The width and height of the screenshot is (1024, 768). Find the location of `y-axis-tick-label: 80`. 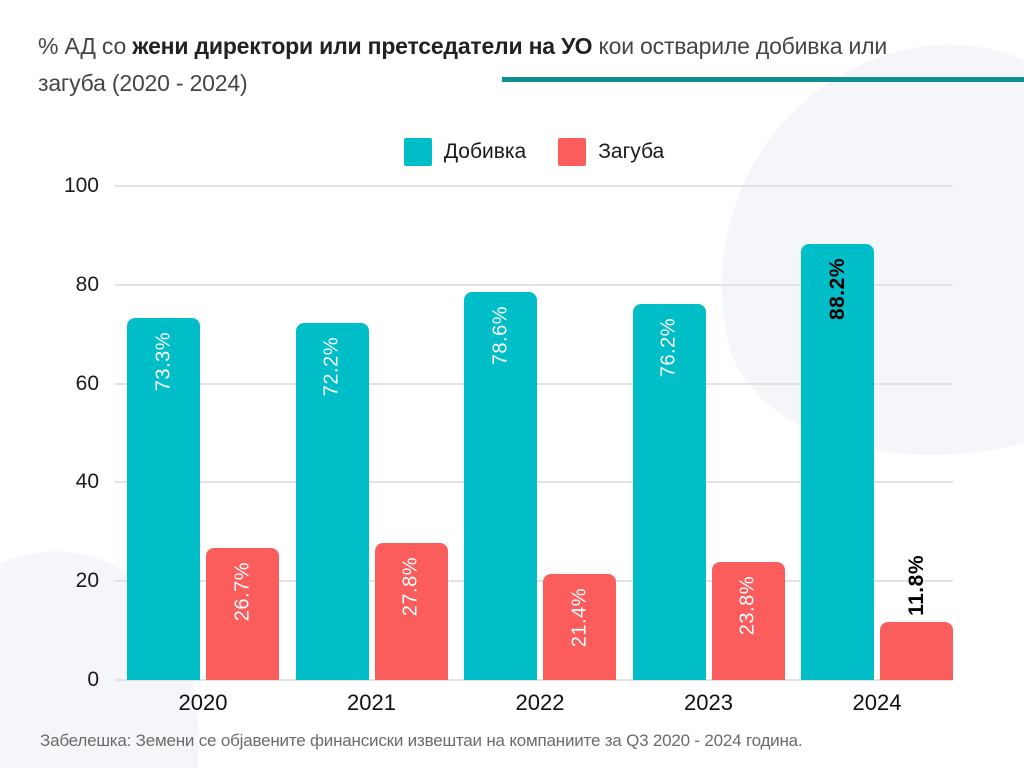

y-axis-tick-label: 80 is located at coordinates (87, 284).